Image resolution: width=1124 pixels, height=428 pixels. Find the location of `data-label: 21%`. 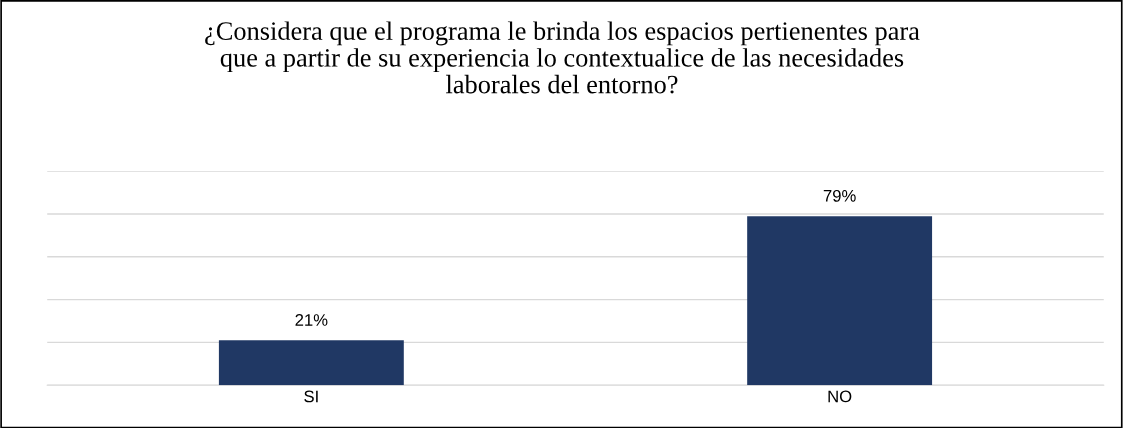

data-label: 21% is located at coordinates (311, 320).